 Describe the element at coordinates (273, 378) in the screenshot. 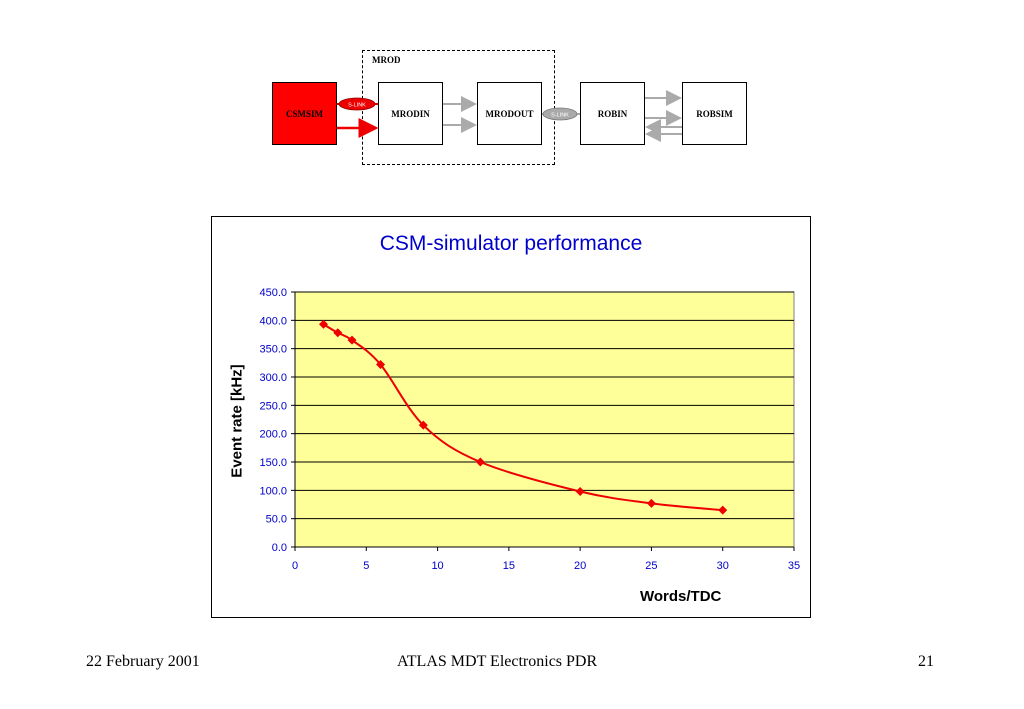

I see `y-tick-label: 300.0` at that location.